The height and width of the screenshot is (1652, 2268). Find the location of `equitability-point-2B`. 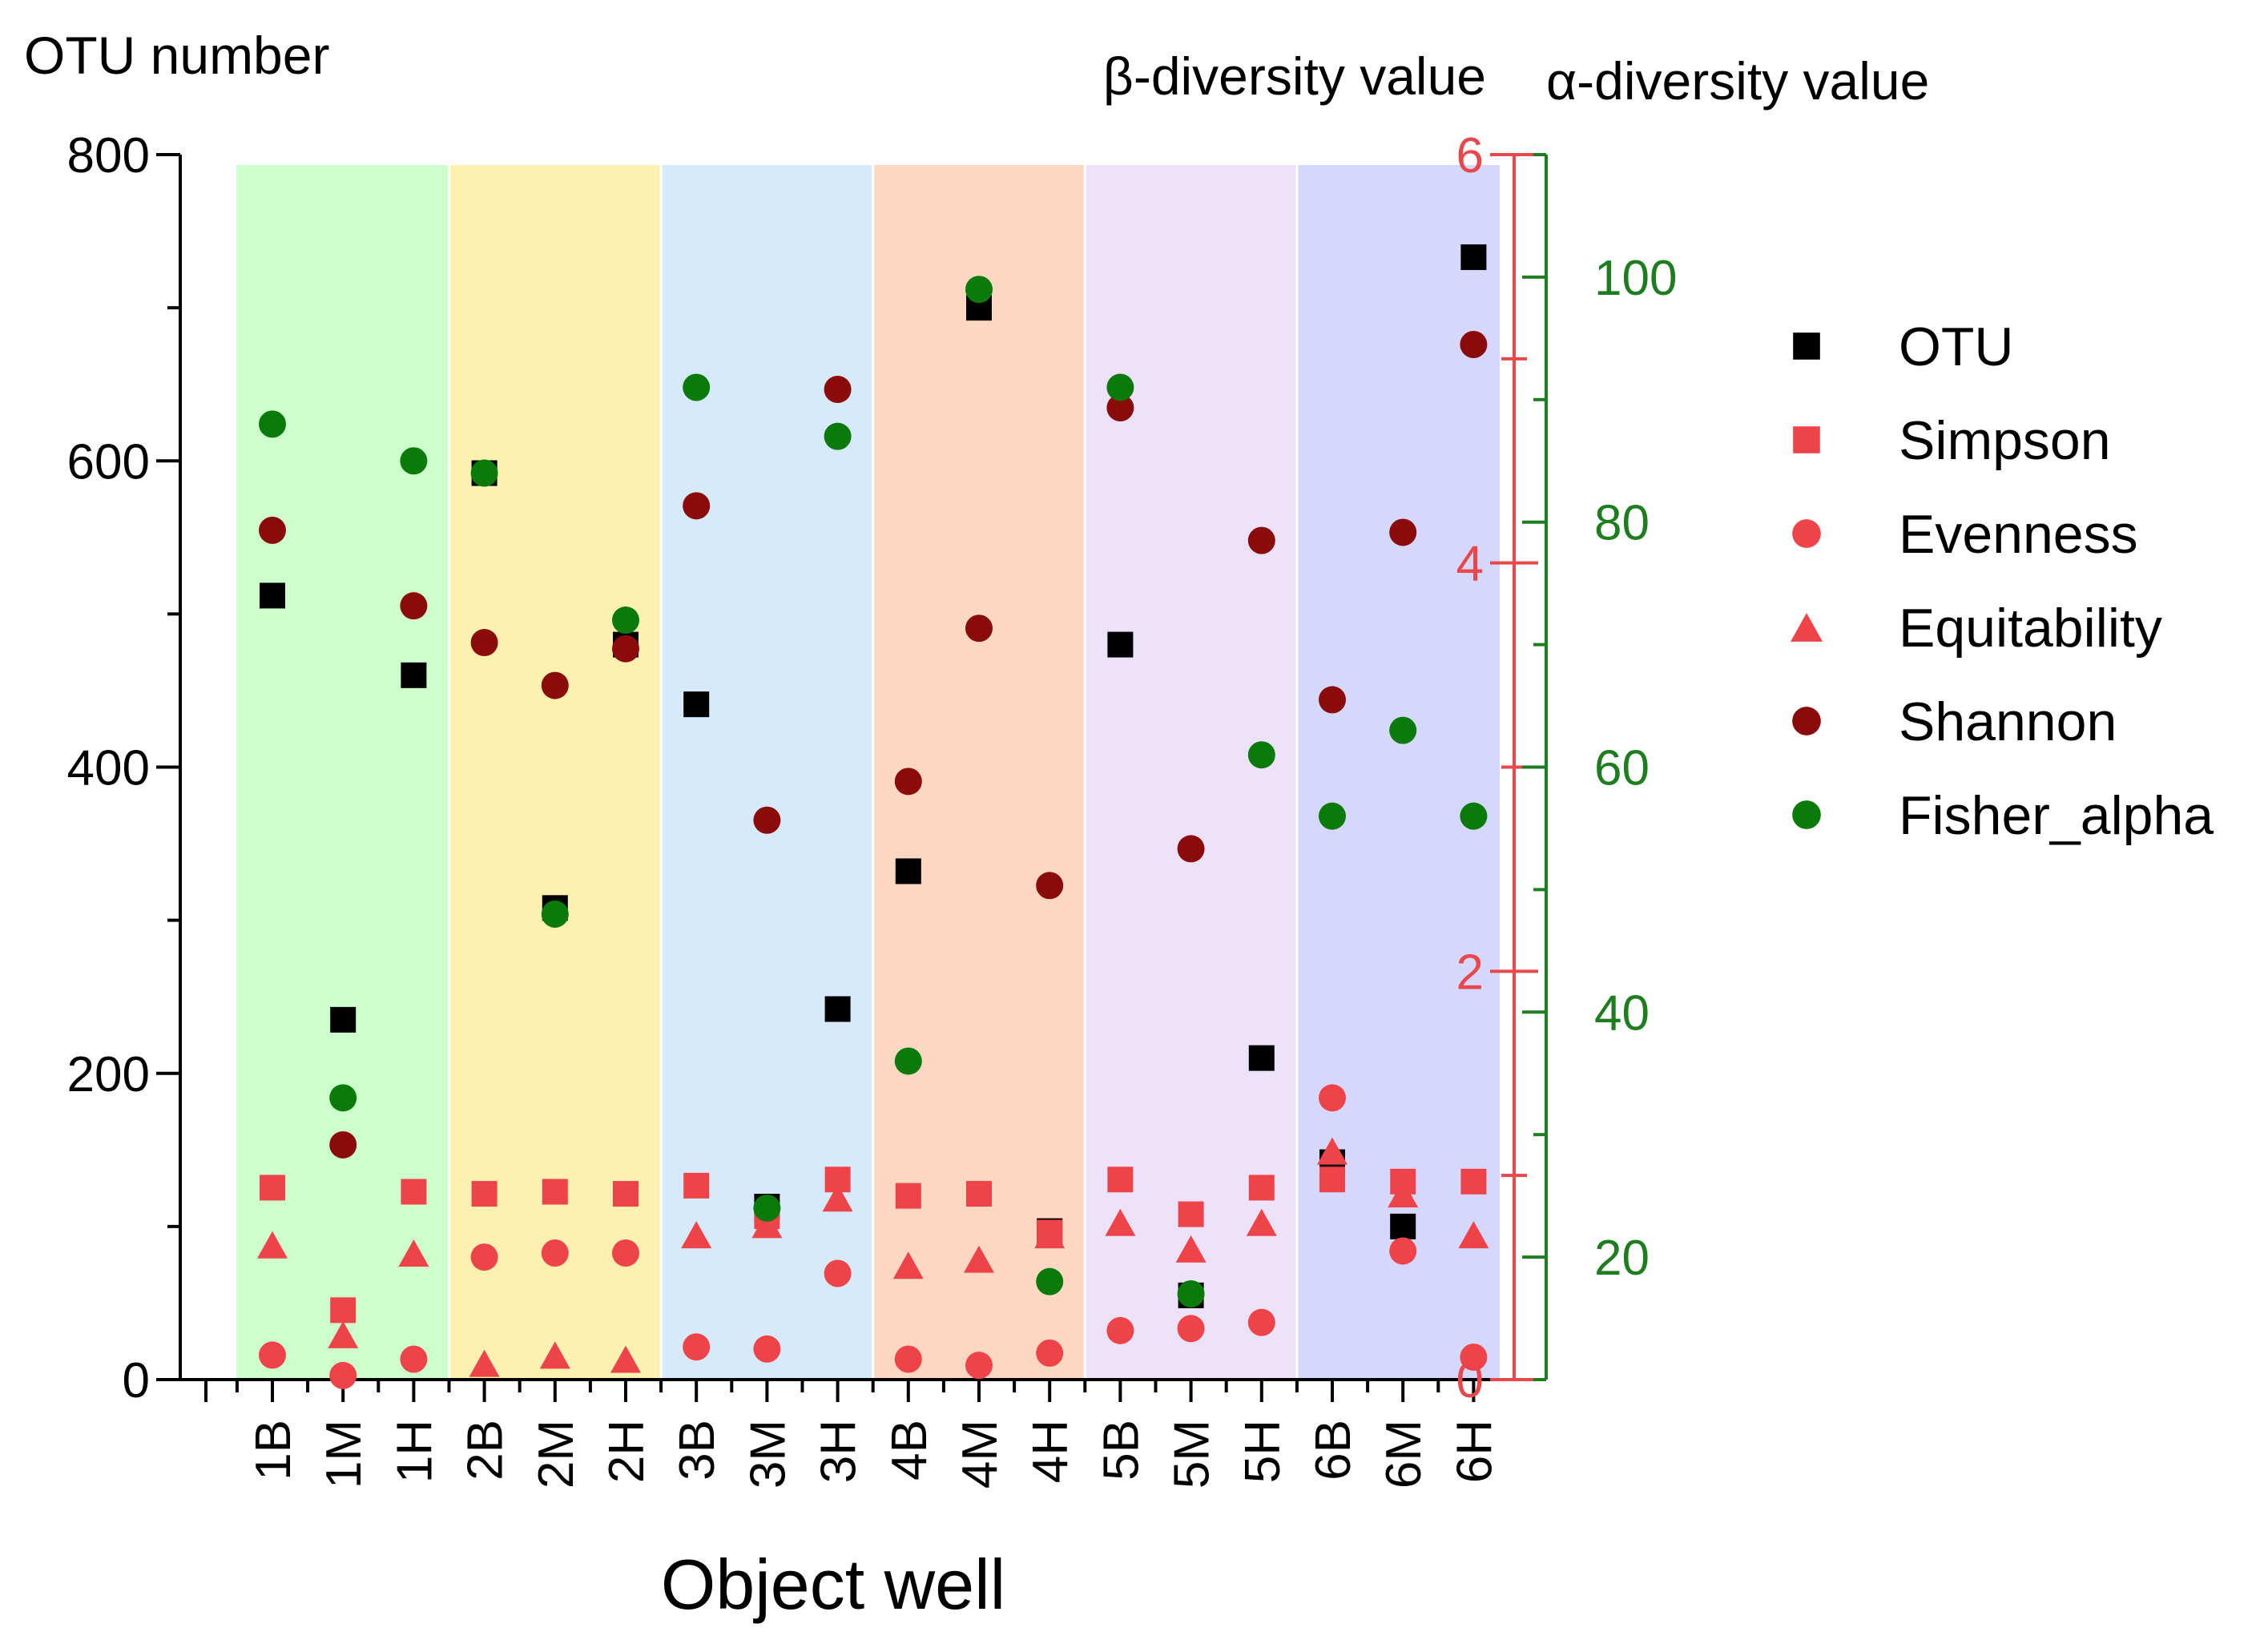

equitability-point-2B is located at coordinates (485, 1363).